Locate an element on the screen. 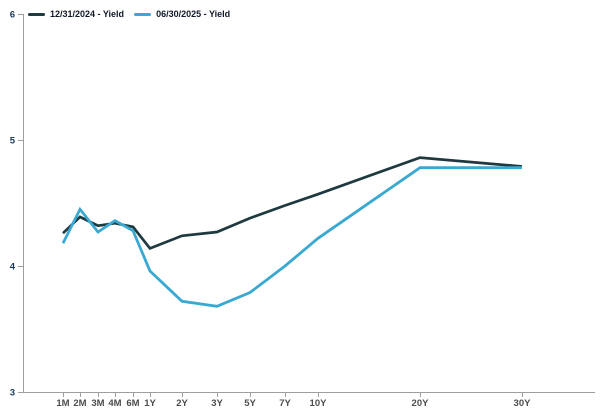 This screenshot has height=412, width=600. x-tick-label: 30Y is located at coordinates (523, 403).